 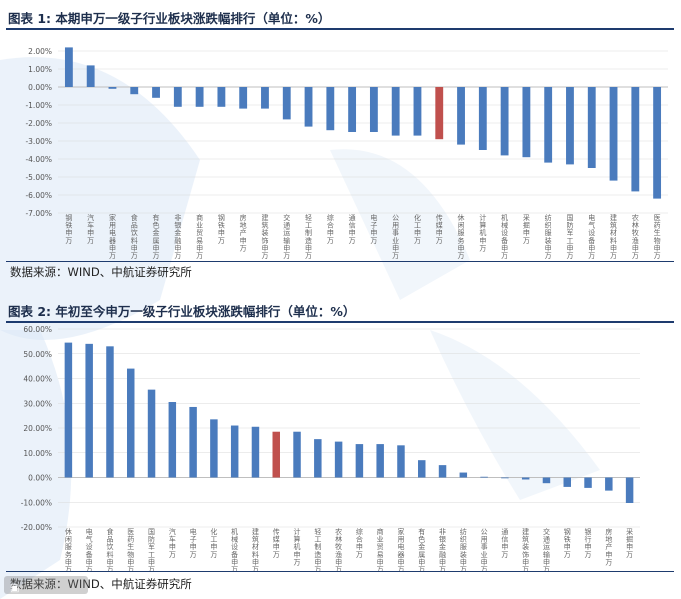 I want to click on y-tick-label: -5.00%, so click(x=38, y=177).